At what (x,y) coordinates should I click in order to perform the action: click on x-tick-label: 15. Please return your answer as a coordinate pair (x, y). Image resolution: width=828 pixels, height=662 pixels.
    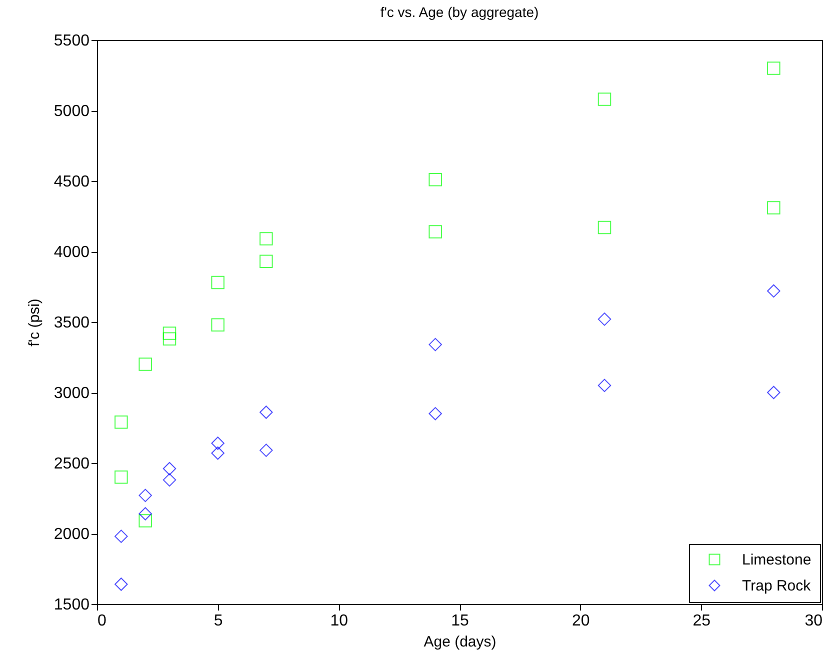
    Looking at the image, I should click on (460, 621).